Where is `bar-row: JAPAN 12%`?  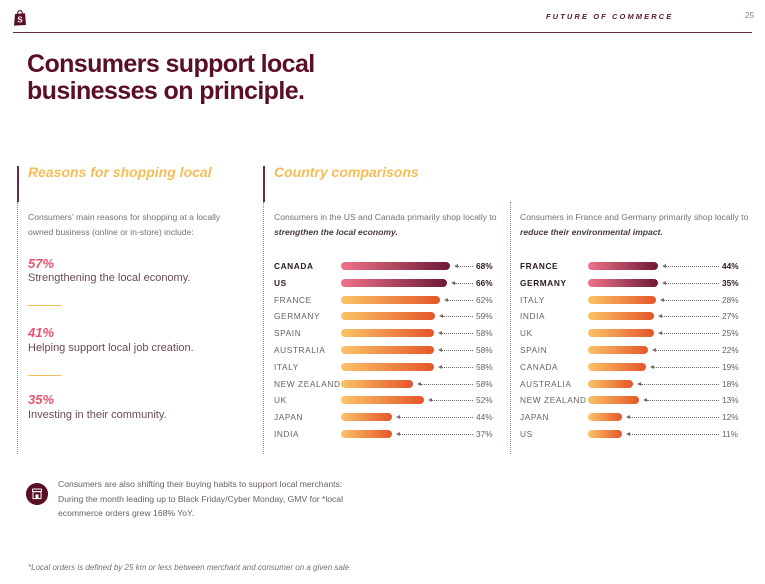
bar-row: JAPAN 12% is located at coordinates (636, 418).